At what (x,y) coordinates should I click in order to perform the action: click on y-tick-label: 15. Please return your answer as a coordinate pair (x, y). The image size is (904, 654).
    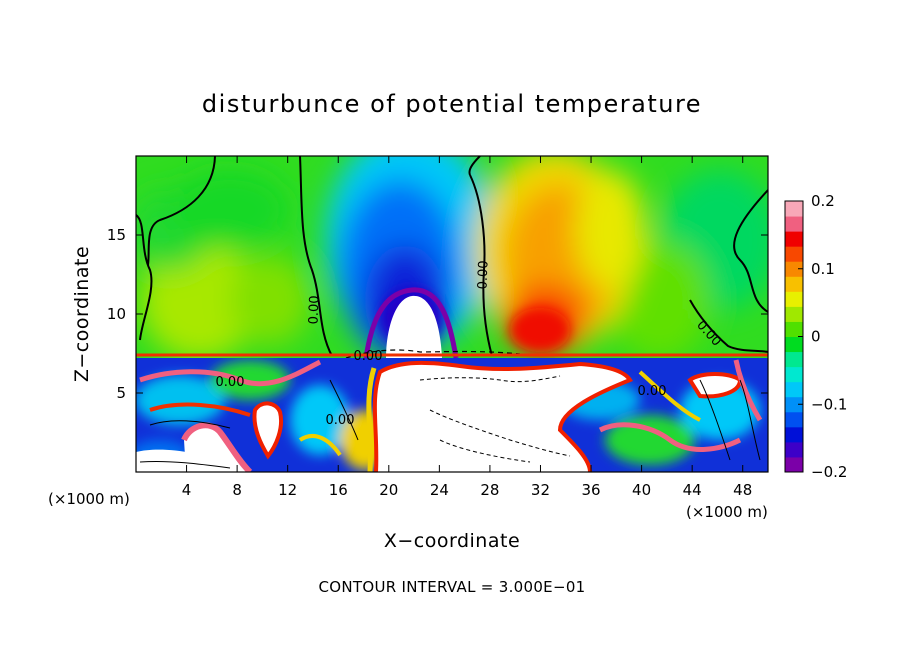
    Looking at the image, I should click on (116, 235).